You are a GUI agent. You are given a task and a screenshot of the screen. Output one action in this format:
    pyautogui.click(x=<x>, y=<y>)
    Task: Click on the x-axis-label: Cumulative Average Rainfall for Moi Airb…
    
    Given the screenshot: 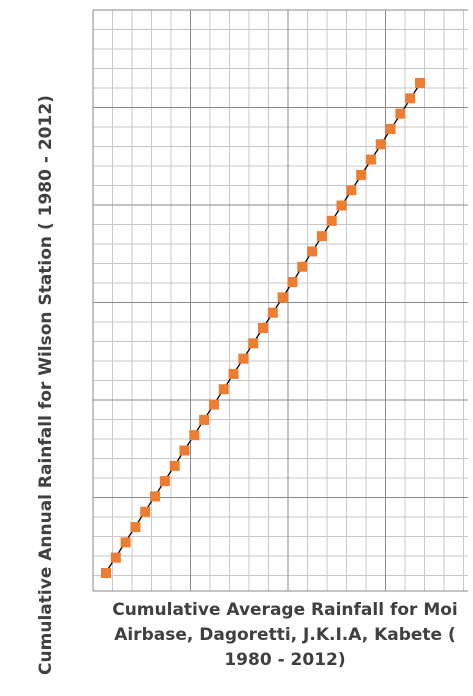 What is the action you would take?
    pyautogui.click(x=285, y=635)
    